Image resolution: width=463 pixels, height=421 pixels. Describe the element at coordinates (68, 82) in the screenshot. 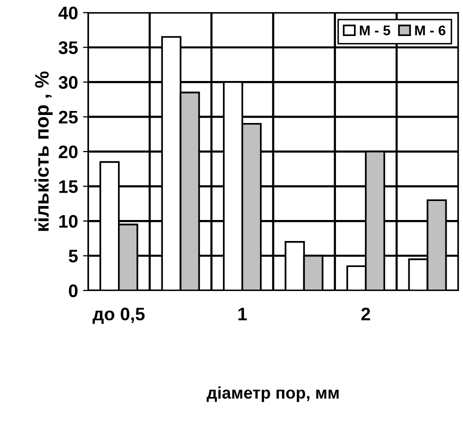

I see `y-tick-label: 30` at that location.